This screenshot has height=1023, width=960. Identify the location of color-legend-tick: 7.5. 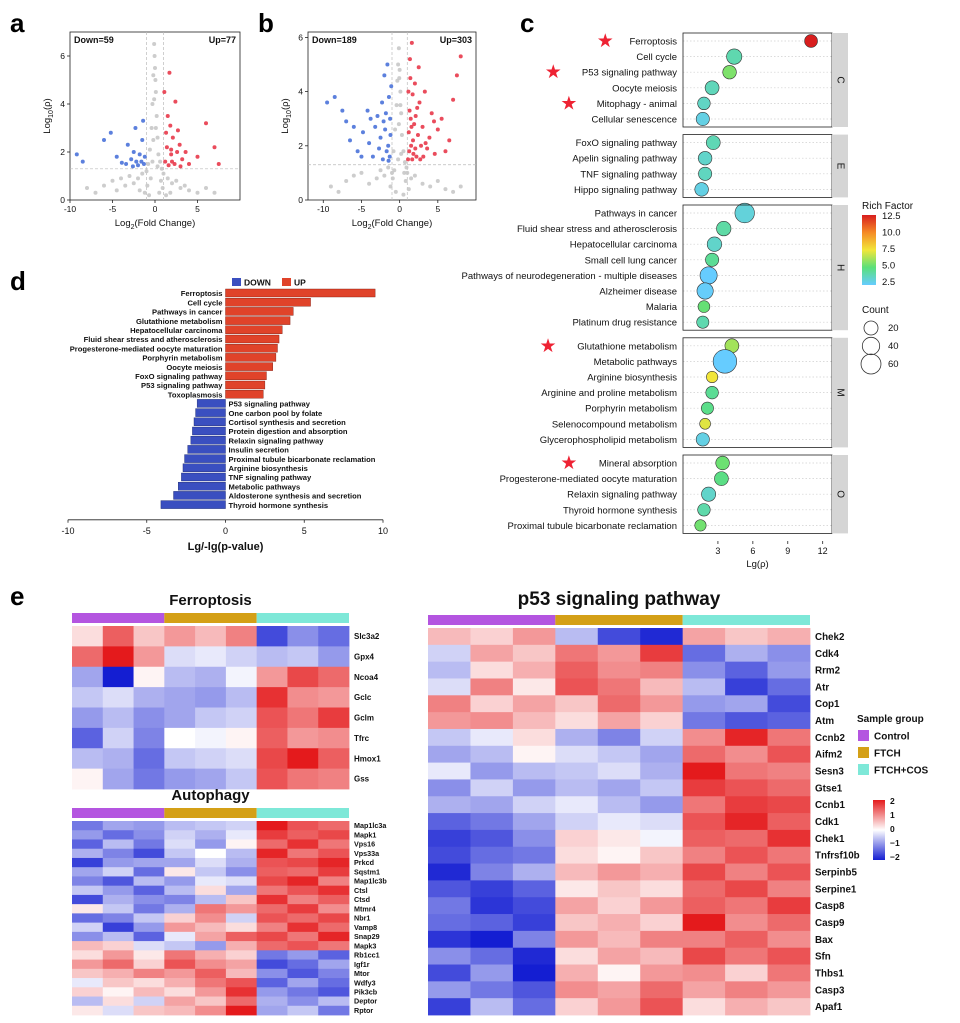
(888, 249).